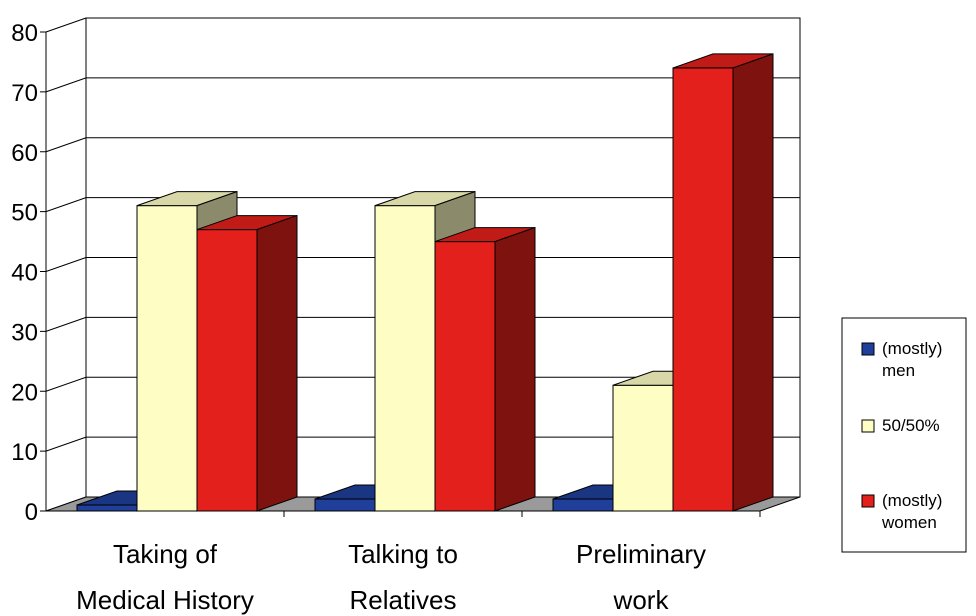  I want to click on y-tick-label: 80, so click(24, 33).